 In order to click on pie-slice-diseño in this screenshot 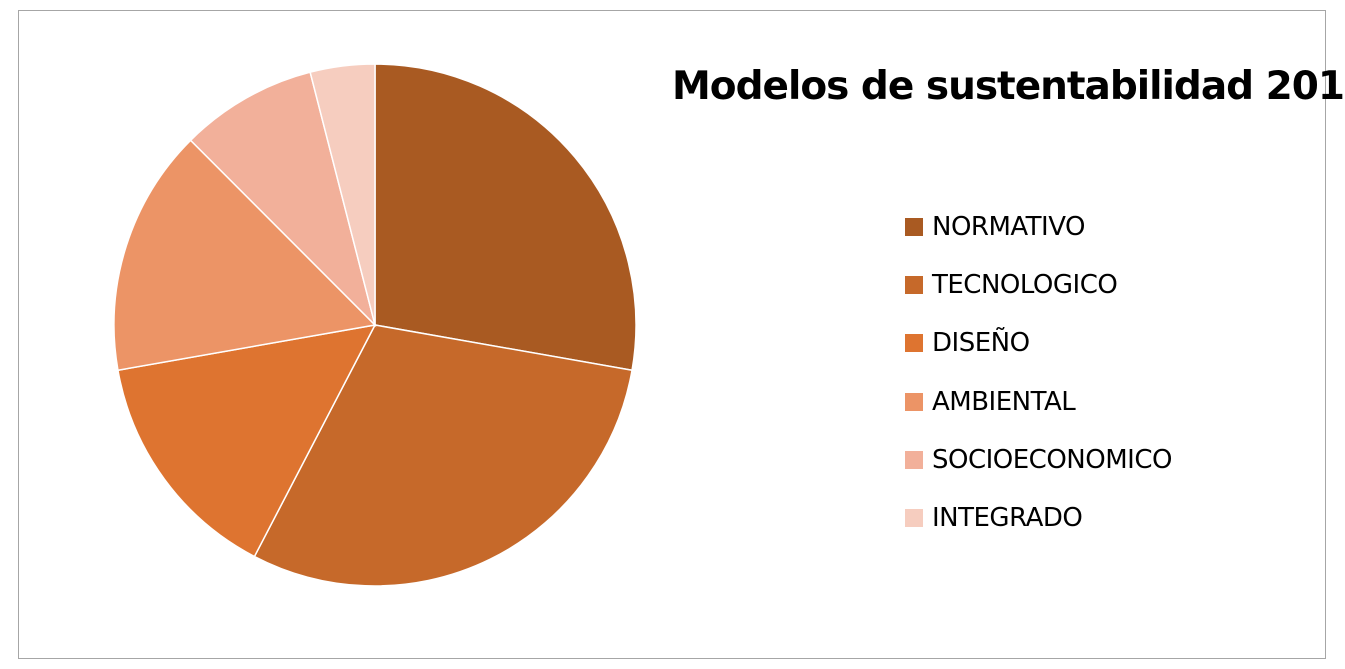, I will do `click(247, 440)`.